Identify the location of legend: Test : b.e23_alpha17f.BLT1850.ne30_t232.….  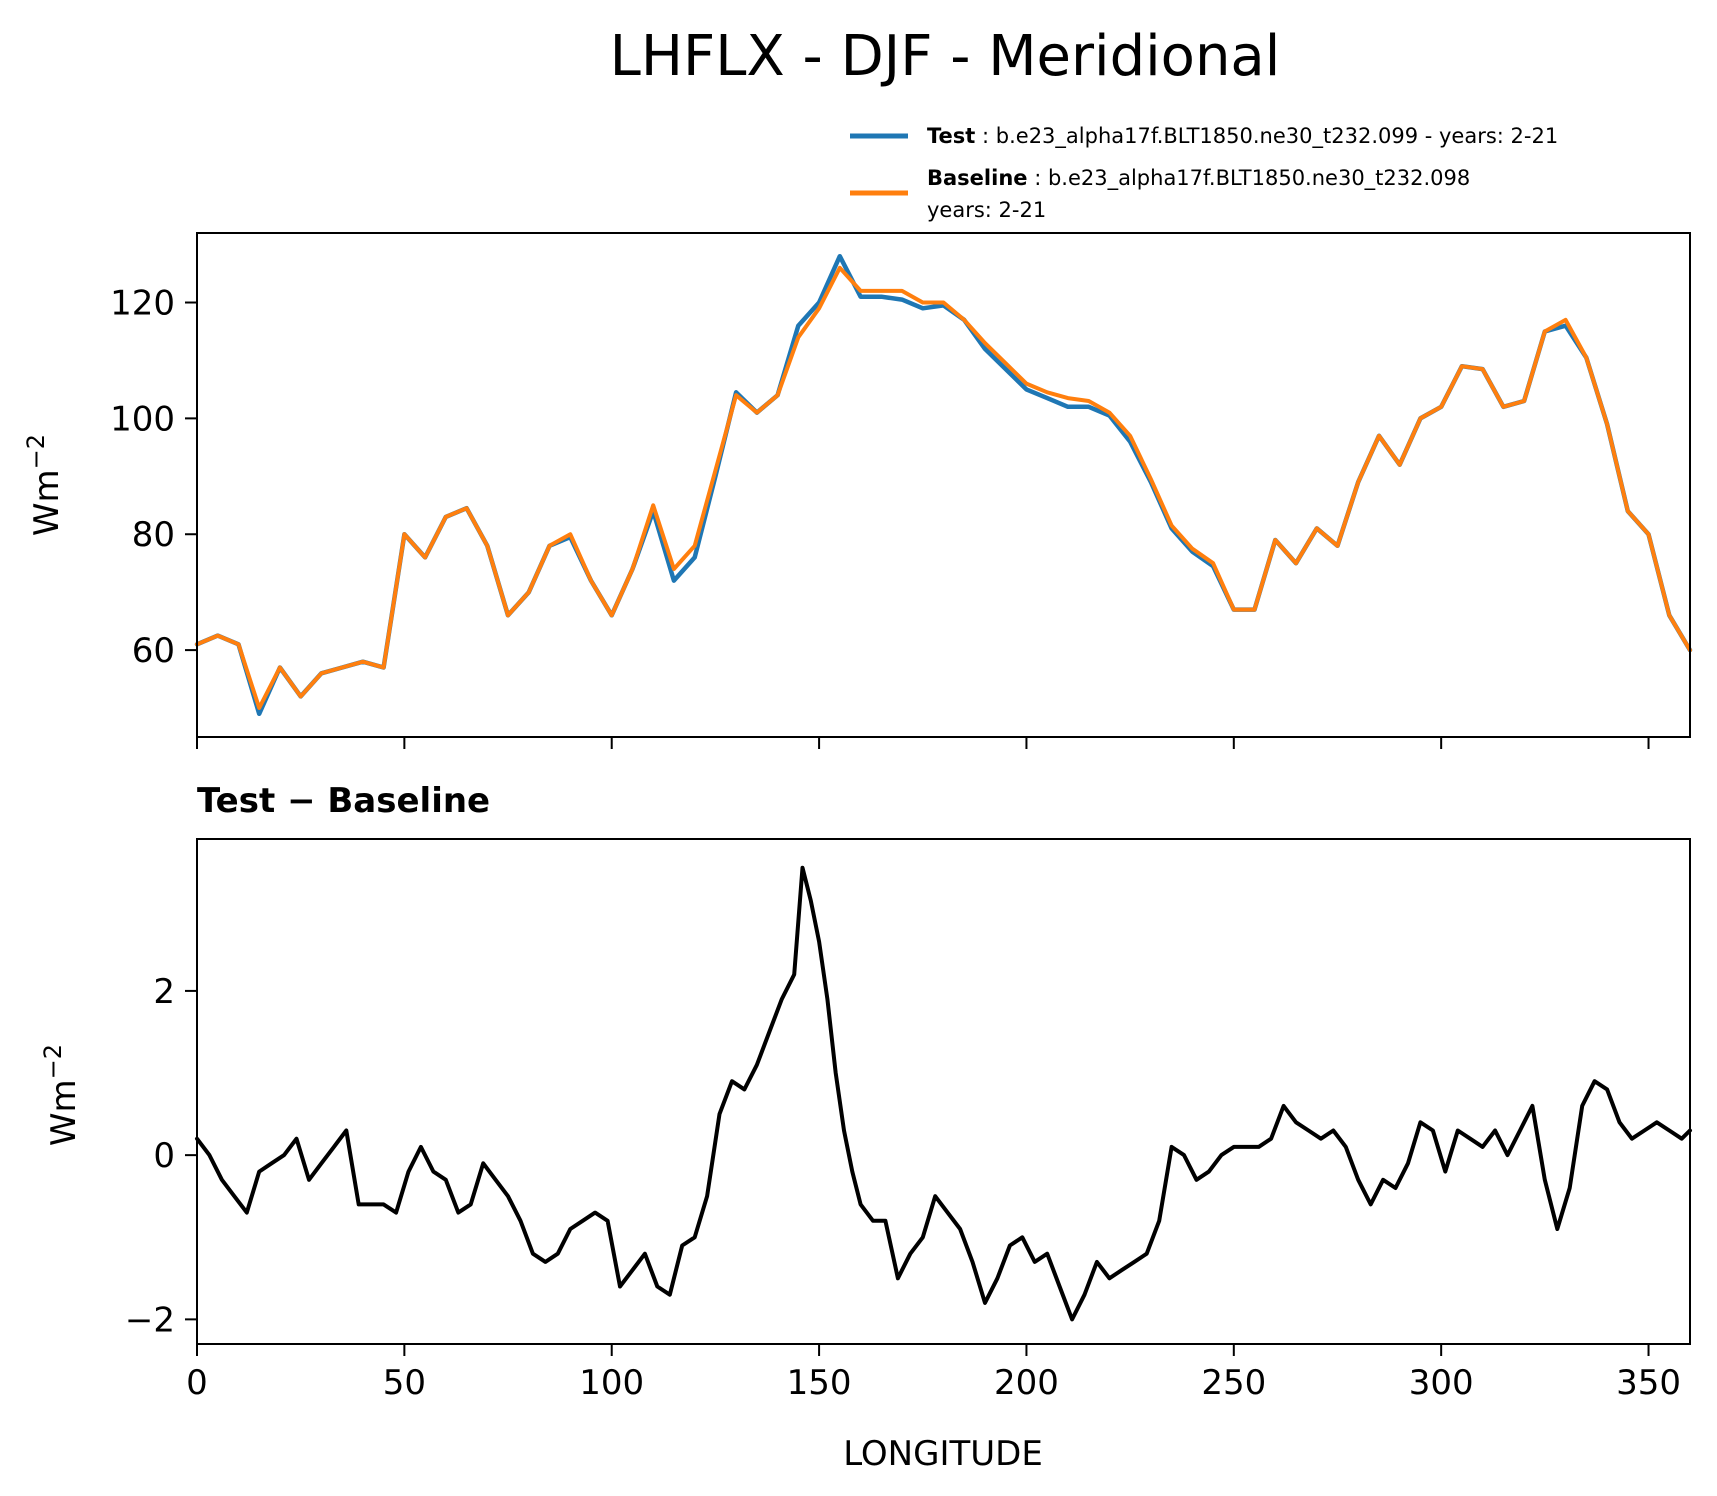
(1204, 173).